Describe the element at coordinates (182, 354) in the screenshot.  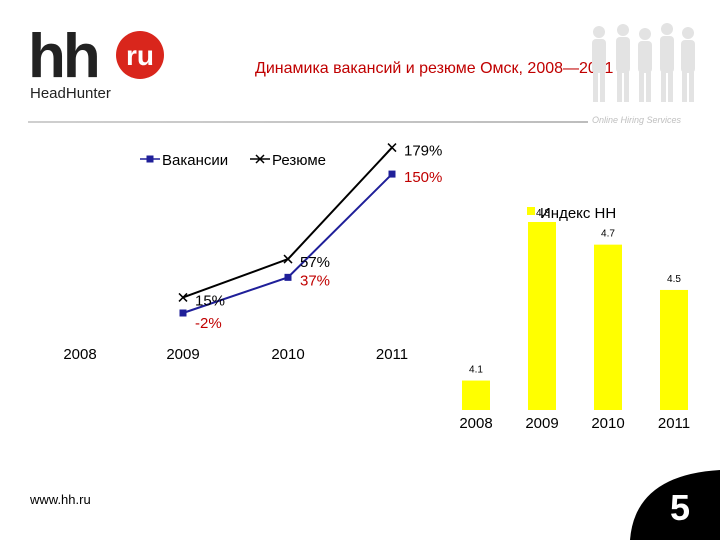
I see `x-tick-label: 2009` at that location.